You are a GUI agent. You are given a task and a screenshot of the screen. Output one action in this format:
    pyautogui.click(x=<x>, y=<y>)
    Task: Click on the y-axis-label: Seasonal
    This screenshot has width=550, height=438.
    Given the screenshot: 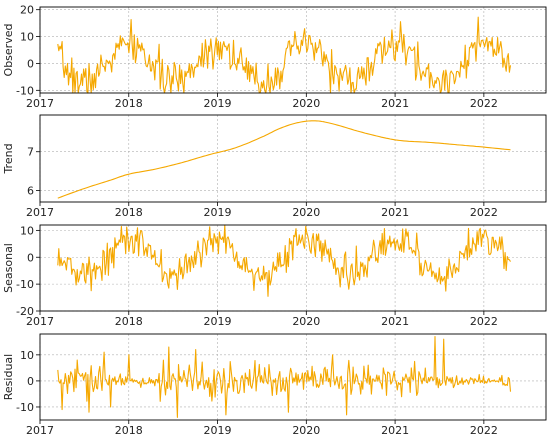 What is the action you would take?
    pyautogui.click(x=8, y=268)
    